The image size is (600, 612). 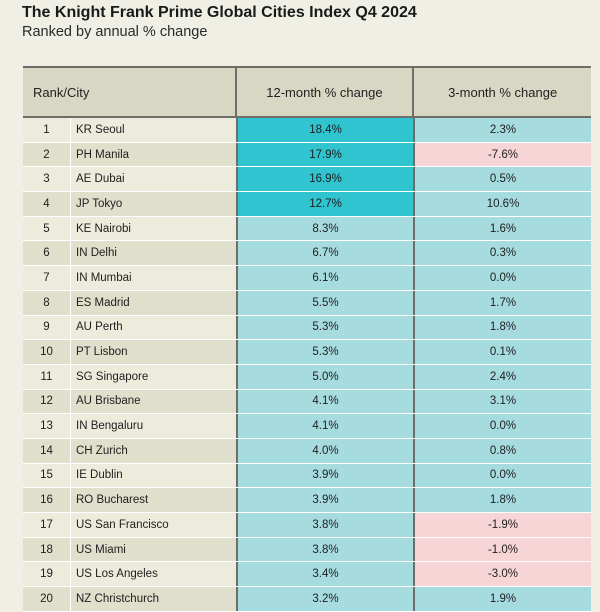 What do you see at coordinates (47, 549) in the screenshot?
I see `rank-cell: 18` at bounding box center [47, 549].